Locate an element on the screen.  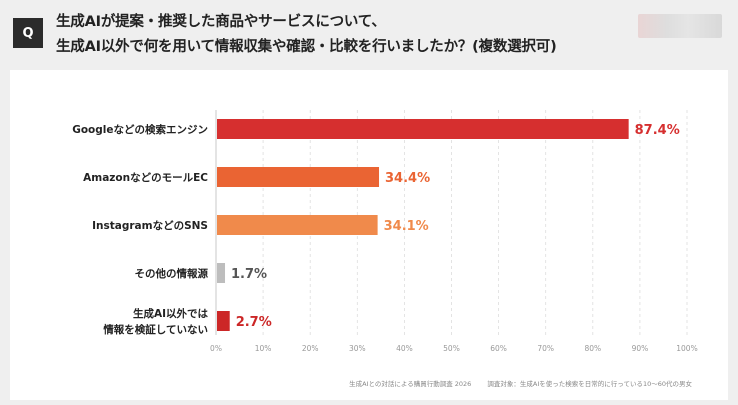
footnote-subject: 調査対象：生成AIを使った検索を日常的に行っている10〜60代の男女 is located at coordinates (589, 384).